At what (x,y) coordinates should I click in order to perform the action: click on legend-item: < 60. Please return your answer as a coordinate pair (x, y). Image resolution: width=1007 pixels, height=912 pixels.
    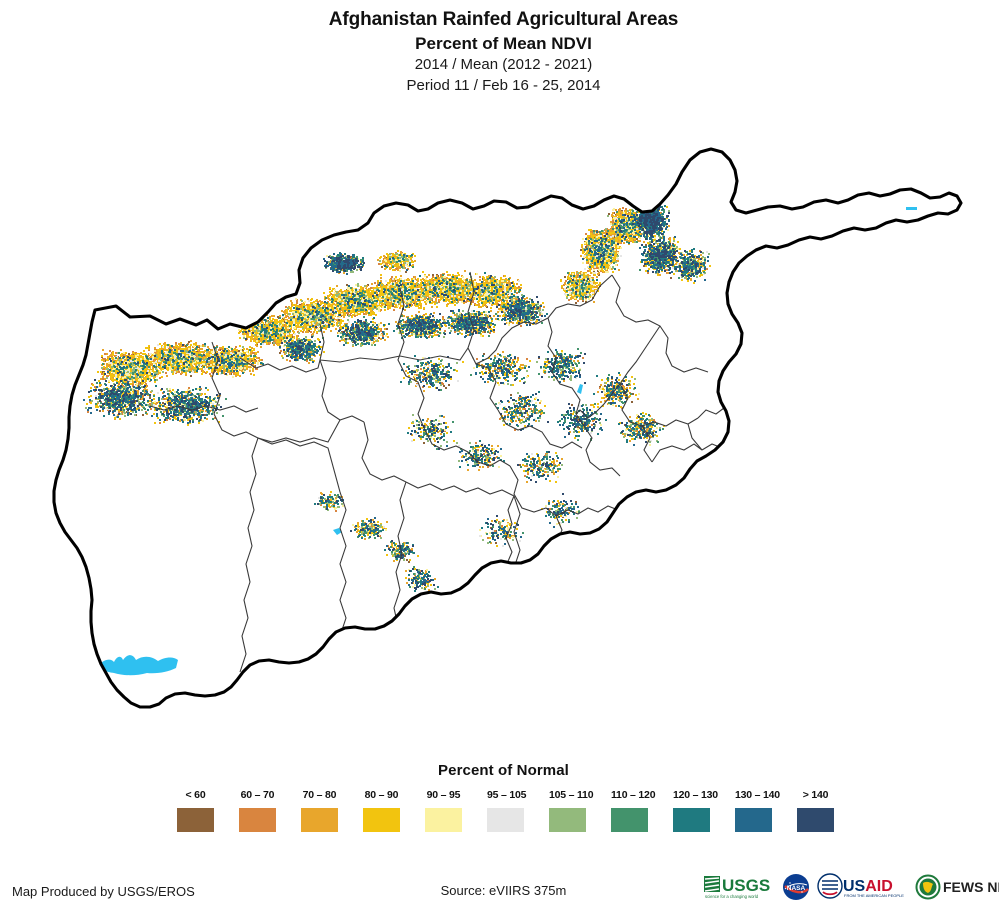
    Looking at the image, I should click on (195, 810).